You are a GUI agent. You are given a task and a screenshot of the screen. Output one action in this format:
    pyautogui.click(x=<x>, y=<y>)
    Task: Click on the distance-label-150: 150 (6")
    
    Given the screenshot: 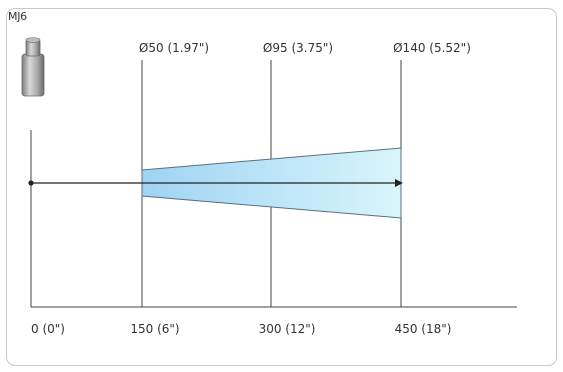 What is the action you would take?
    pyautogui.click(x=154, y=329)
    